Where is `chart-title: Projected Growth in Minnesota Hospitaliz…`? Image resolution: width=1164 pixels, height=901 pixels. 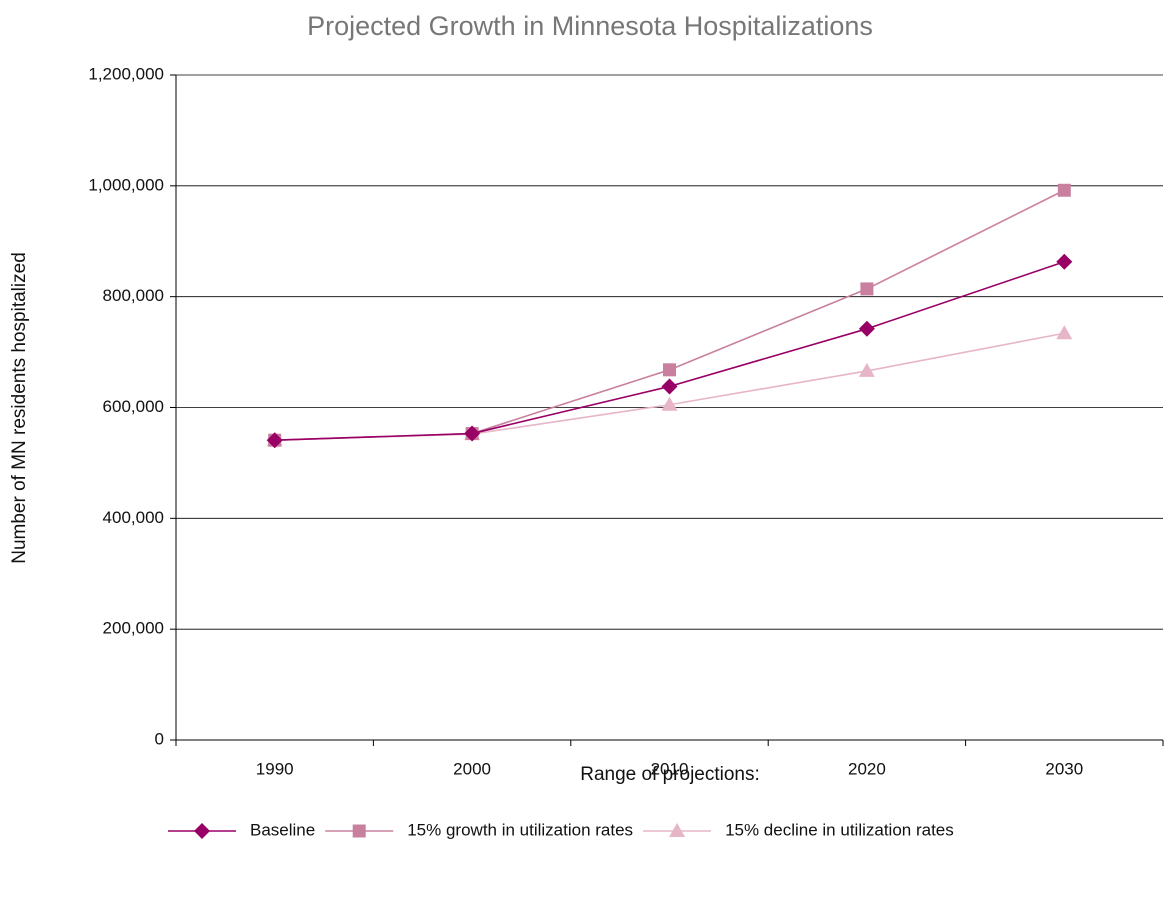 chart-title: Projected Growth in Minnesota Hospitaliz… is located at coordinates (590, 26).